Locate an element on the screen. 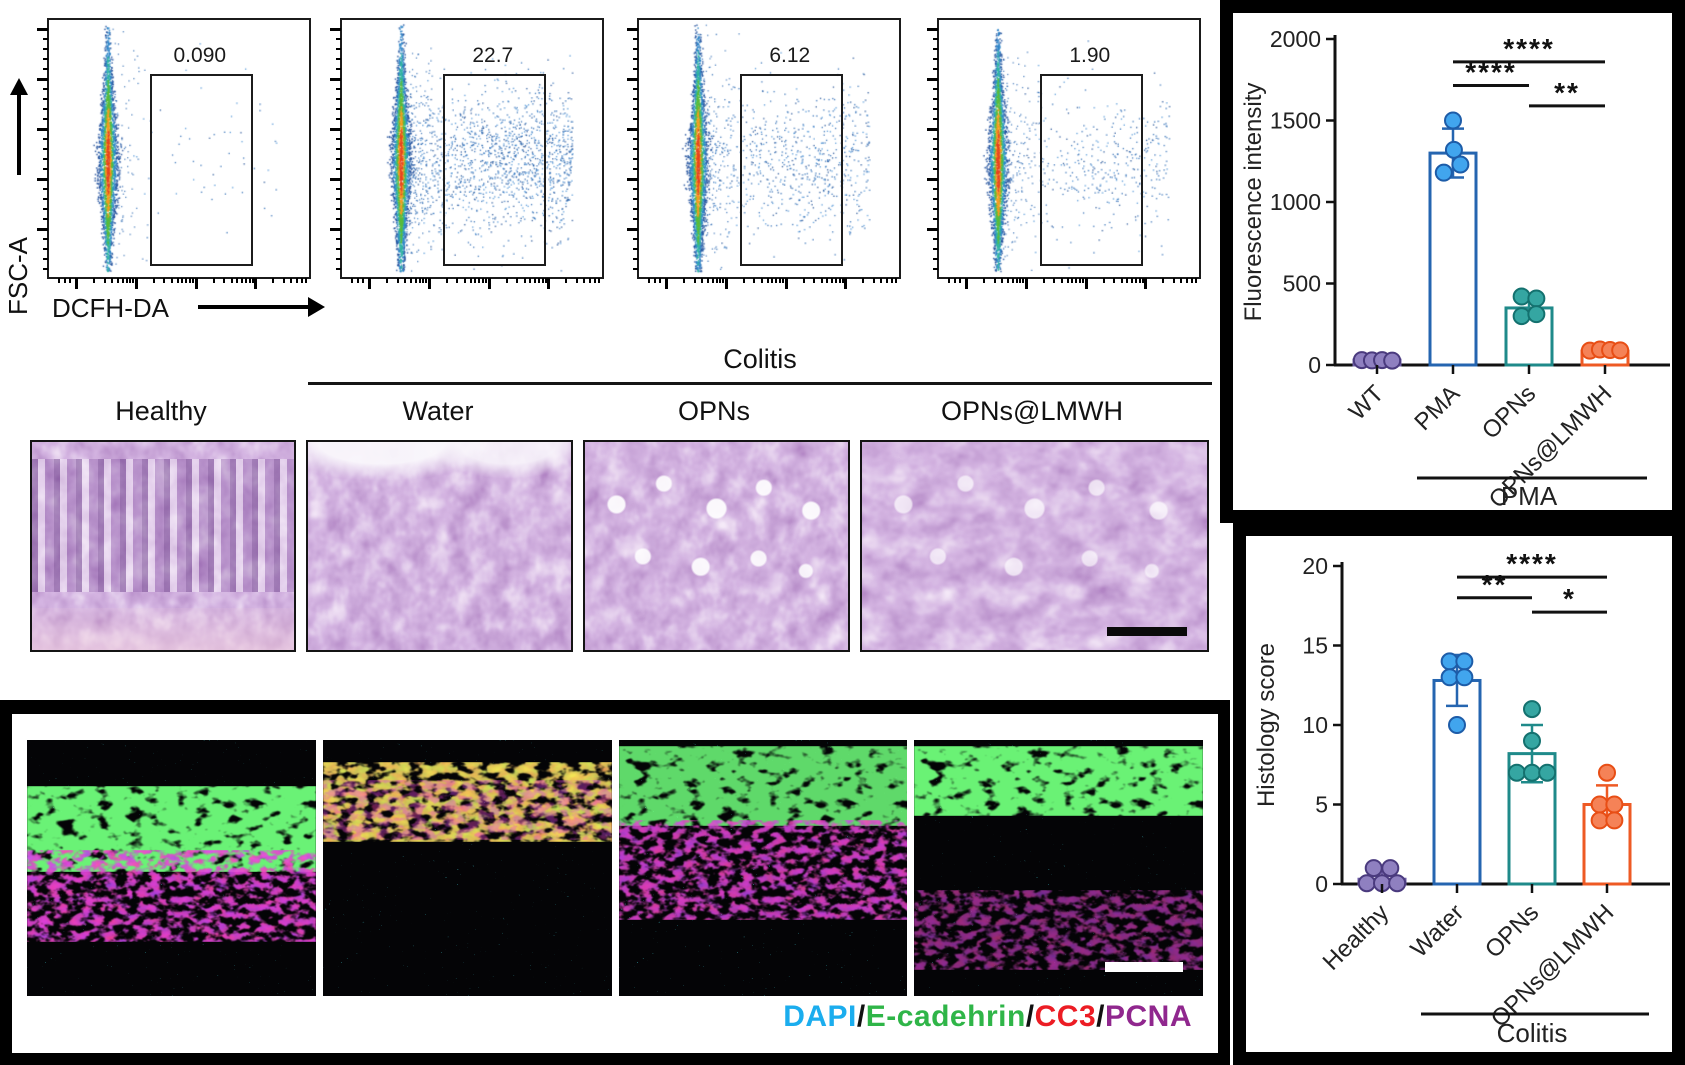 This screenshot has width=1685, height=1065. if-image-opns-lmwh is located at coordinates (1058, 868).